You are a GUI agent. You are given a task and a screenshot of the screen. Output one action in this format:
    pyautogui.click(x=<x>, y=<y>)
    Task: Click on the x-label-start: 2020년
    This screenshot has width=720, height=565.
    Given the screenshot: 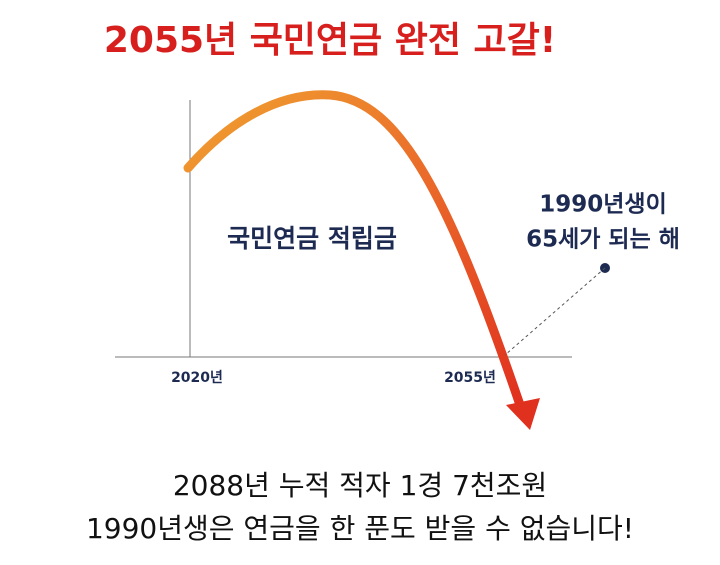 What is the action you would take?
    pyautogui.click(x=197, y=378)
    